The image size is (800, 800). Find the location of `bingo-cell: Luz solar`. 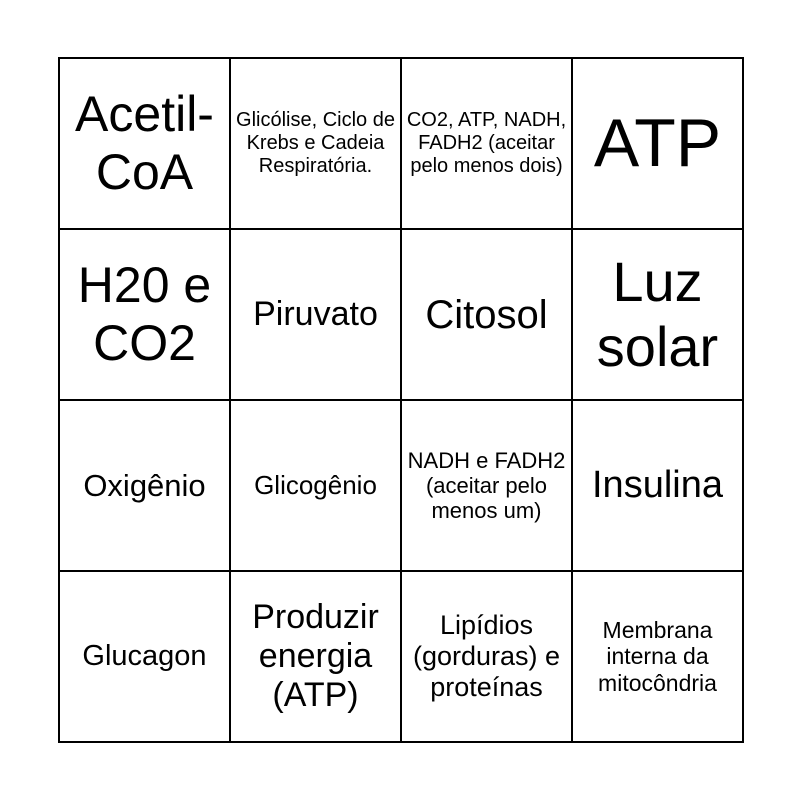

bingo-cell: Luz solar is located at coordinates (657, 314).